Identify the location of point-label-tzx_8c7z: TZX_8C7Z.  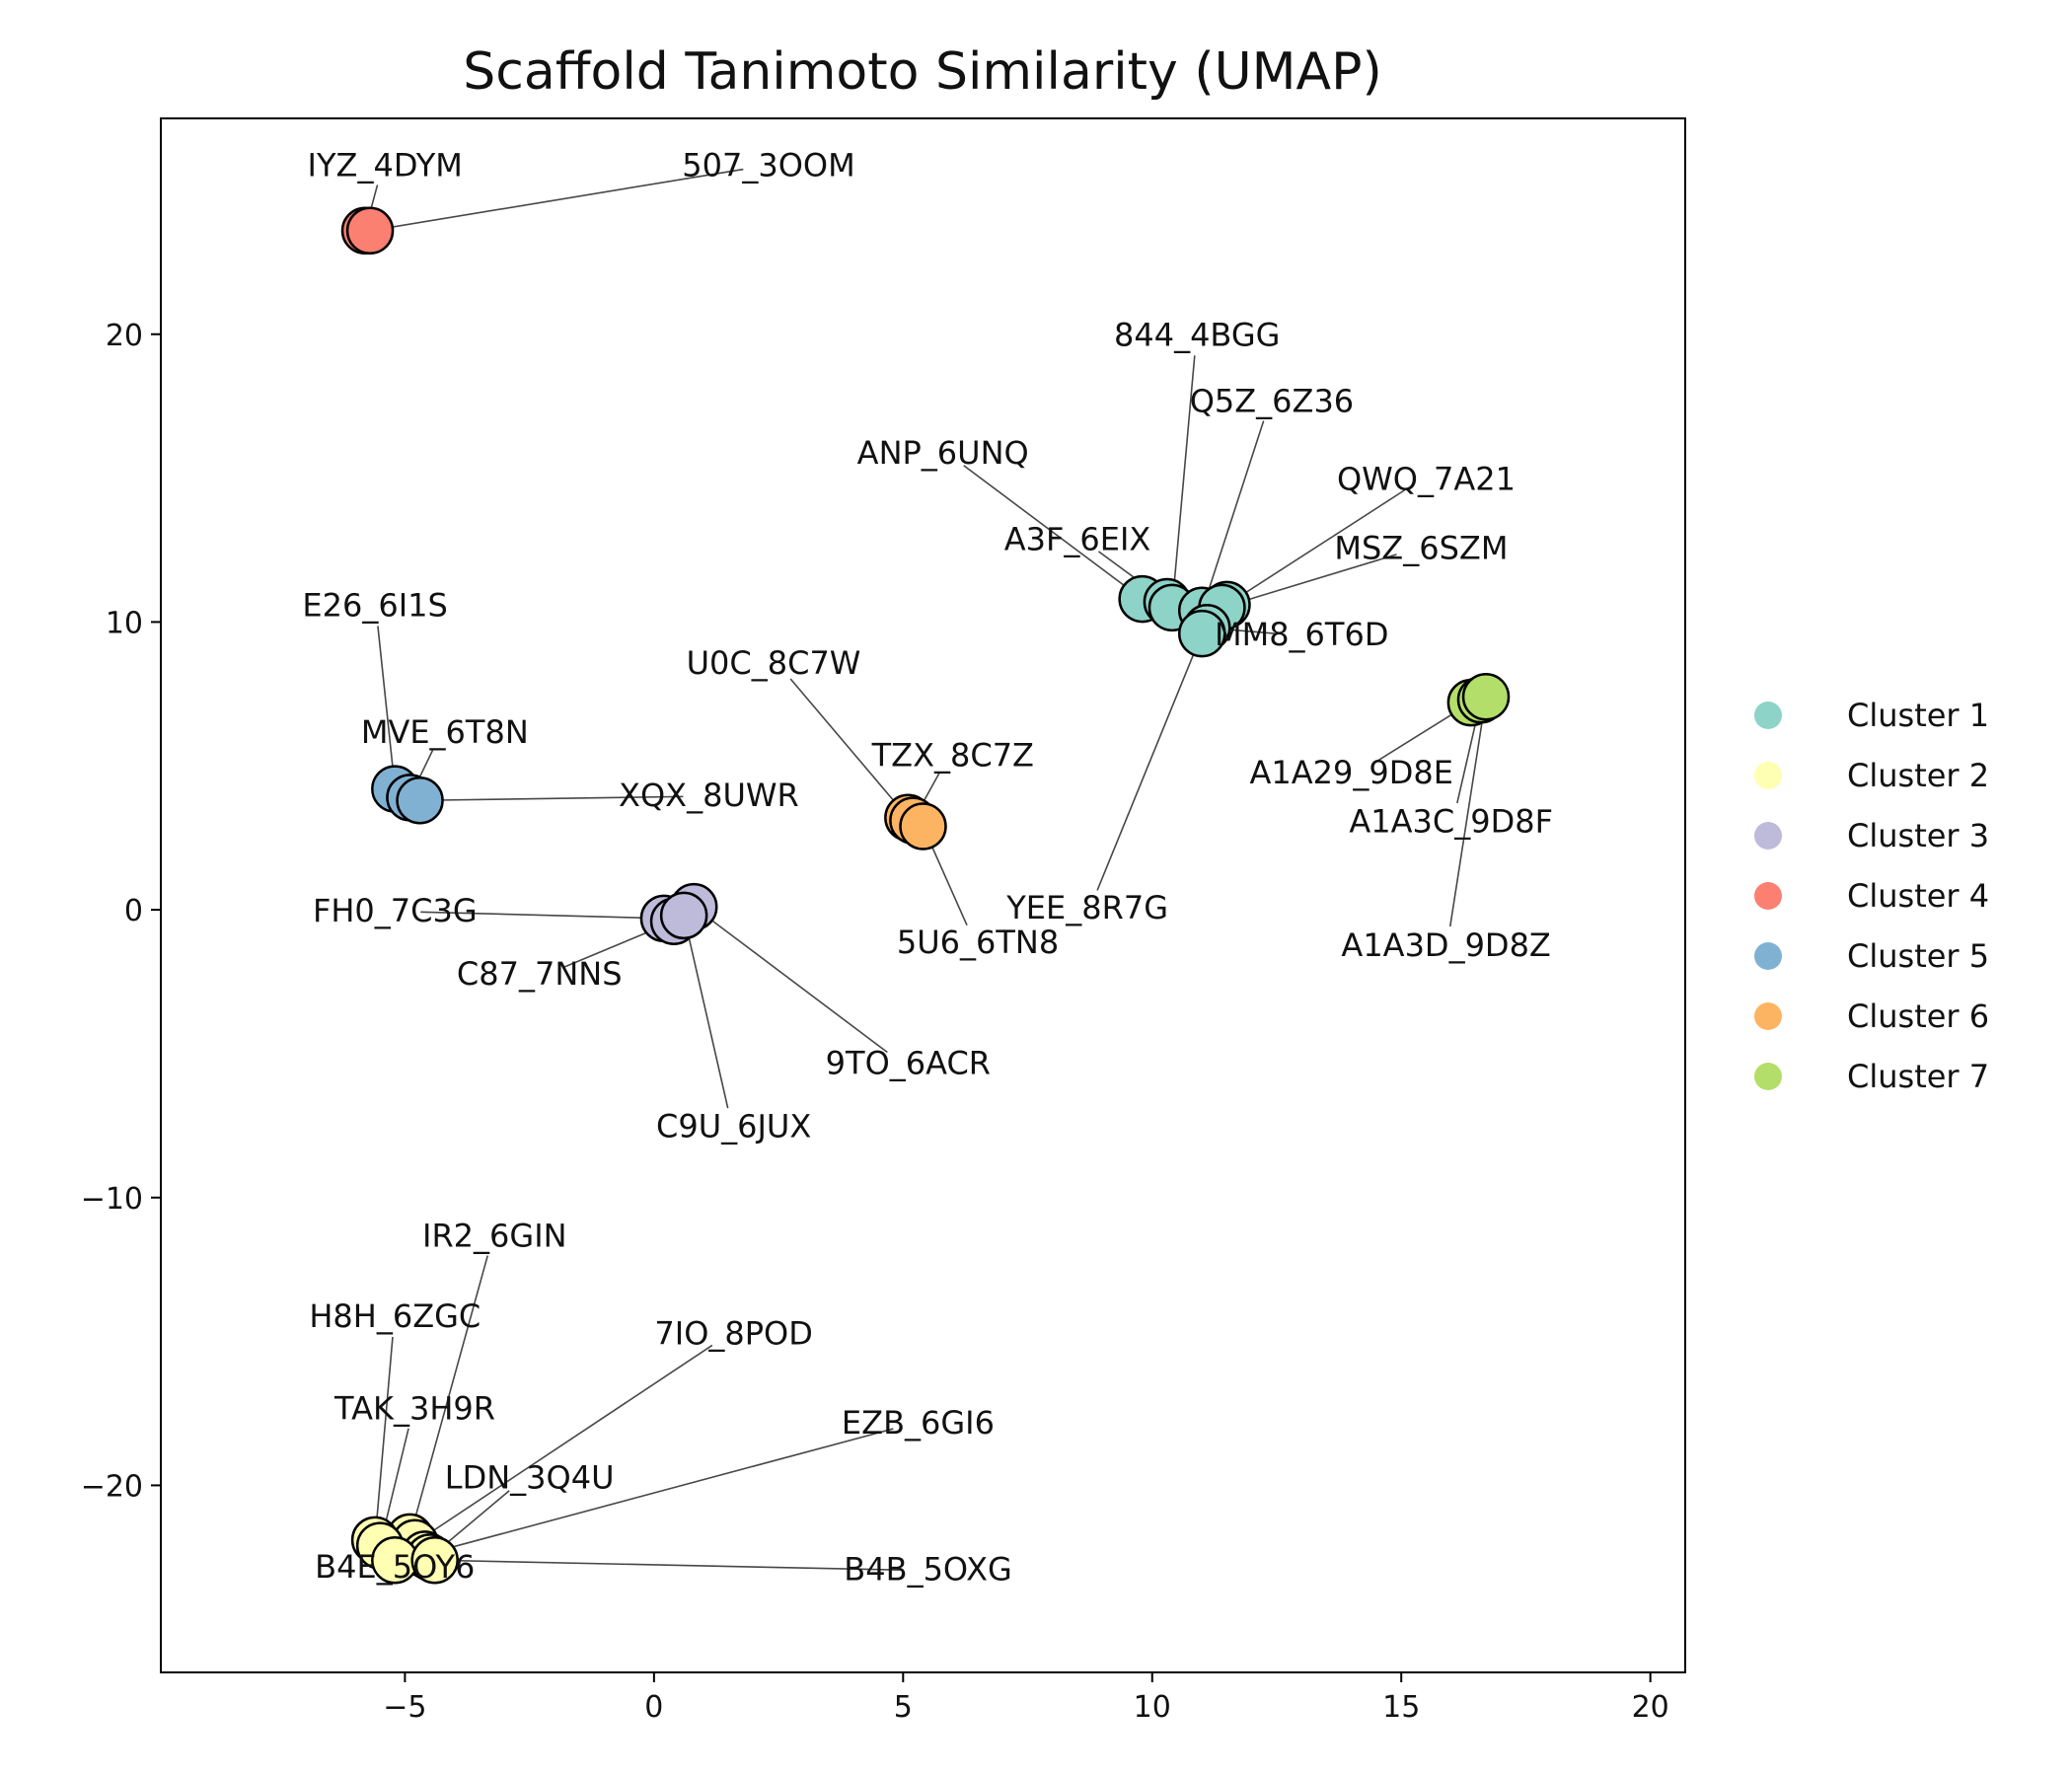
(953, 755).